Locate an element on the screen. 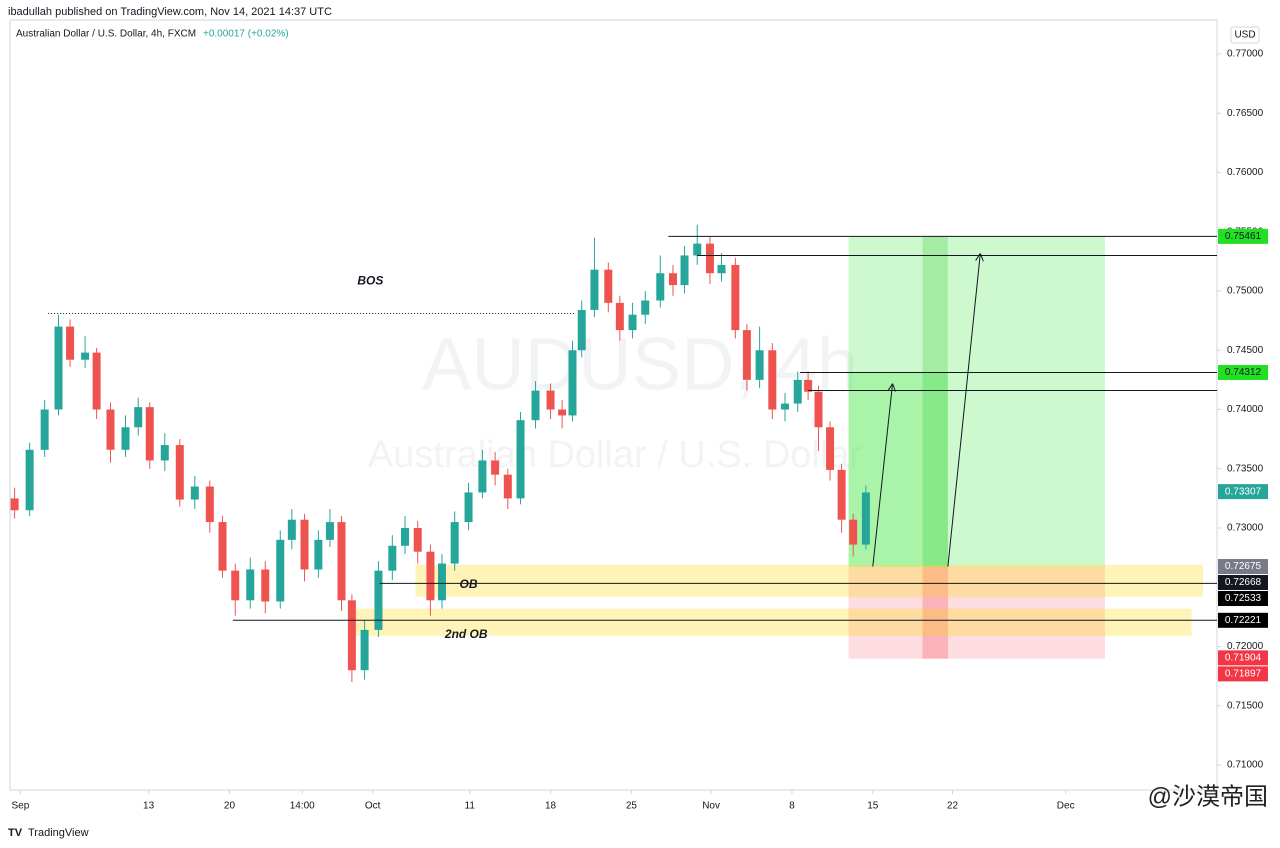 The width and height of the screenshot is (1280, 848). change-legend: +0.00017 (+0.02%) is located at coordinates (246, 34).